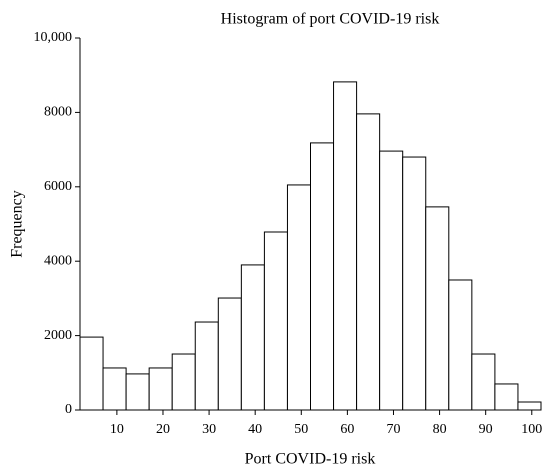 The height and width of the screenshot is (476, 550). Describe the element at coordinates (347, 429) in the screenshot. I see `x-tick-label: 60` at that location.